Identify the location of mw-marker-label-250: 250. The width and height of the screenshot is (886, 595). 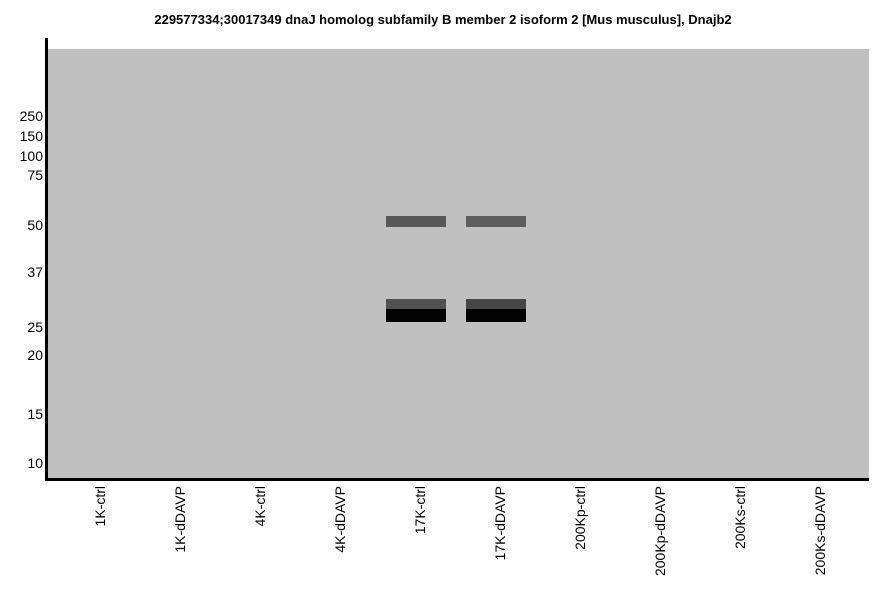
(31, 115).